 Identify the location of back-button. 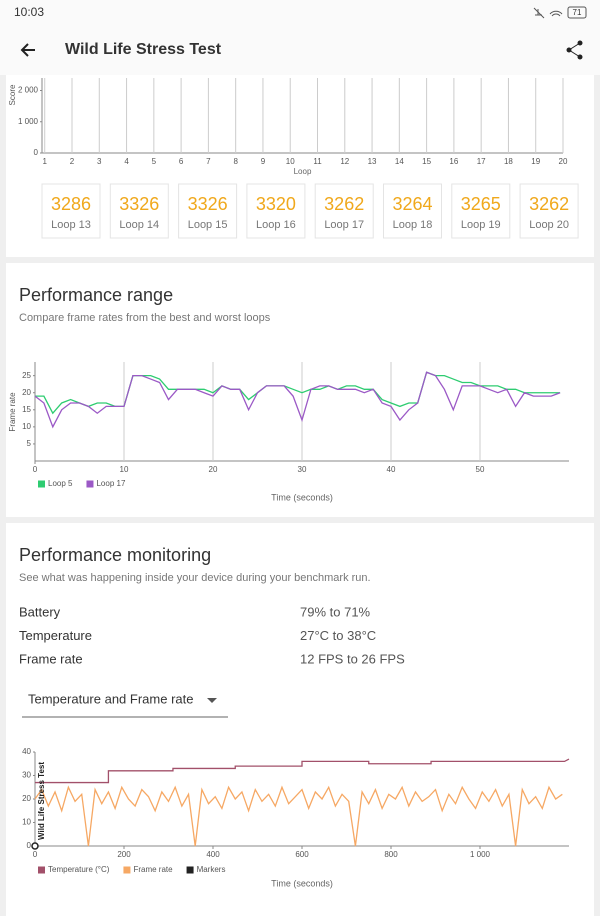
(27, 50).